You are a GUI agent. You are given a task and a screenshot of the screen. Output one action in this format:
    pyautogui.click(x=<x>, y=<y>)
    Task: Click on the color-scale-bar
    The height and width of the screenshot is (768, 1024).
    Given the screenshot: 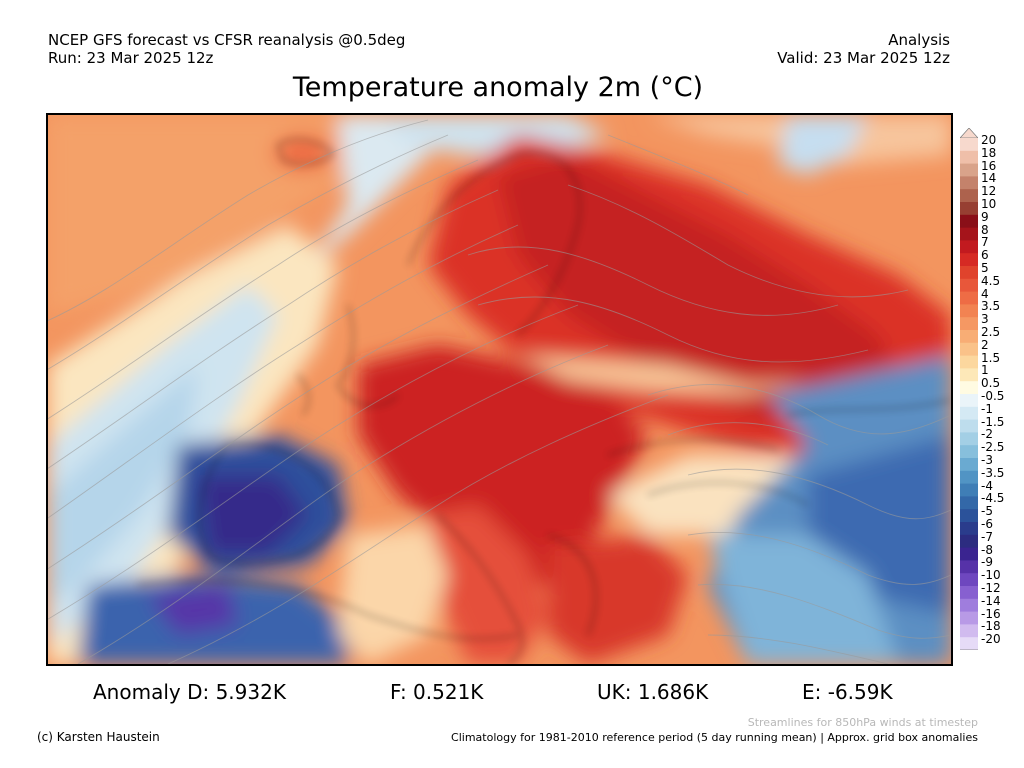 What is the action you would take?
    pyautogui.click(x=969, y=389)
    